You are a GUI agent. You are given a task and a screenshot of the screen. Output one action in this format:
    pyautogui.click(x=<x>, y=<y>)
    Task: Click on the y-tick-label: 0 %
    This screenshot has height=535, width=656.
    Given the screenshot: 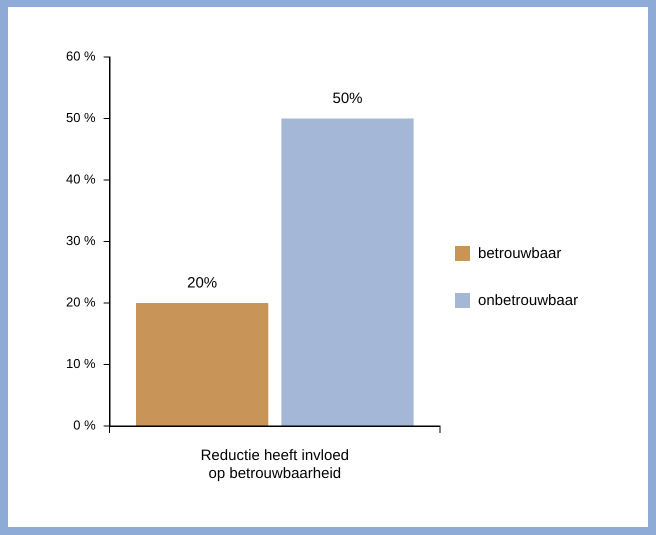 What is the action you would take?
    pyautogui.click(x=84, y=425)
    